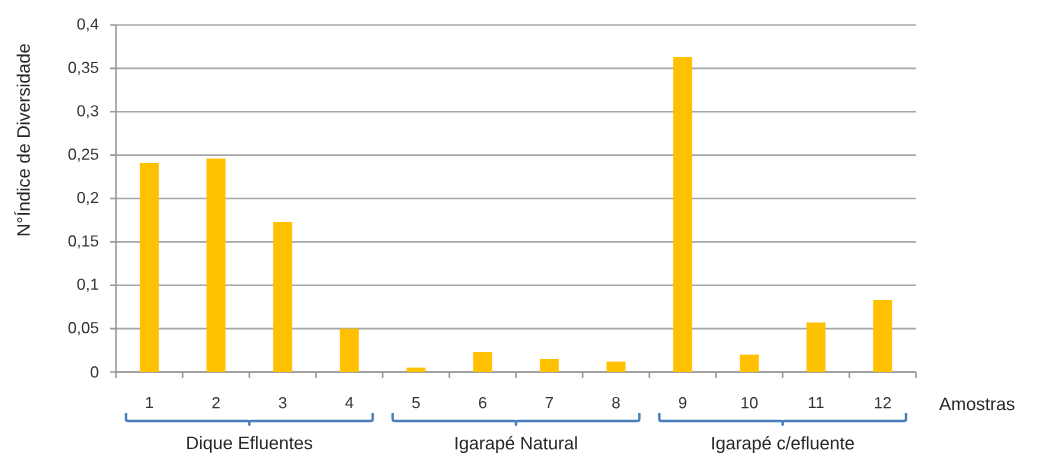  I want to click on y-tick-label: 0,1, so click(88, 285).